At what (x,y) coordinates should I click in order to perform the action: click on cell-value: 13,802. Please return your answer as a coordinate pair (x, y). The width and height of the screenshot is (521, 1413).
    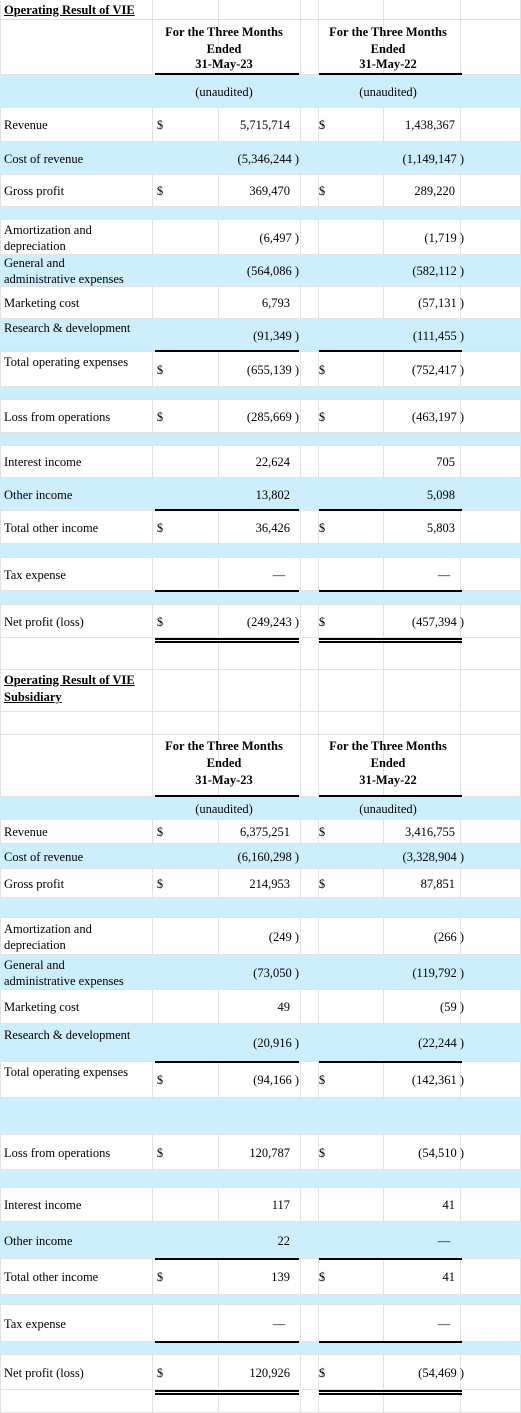
    Looking at the image, I should click on (272, 494).